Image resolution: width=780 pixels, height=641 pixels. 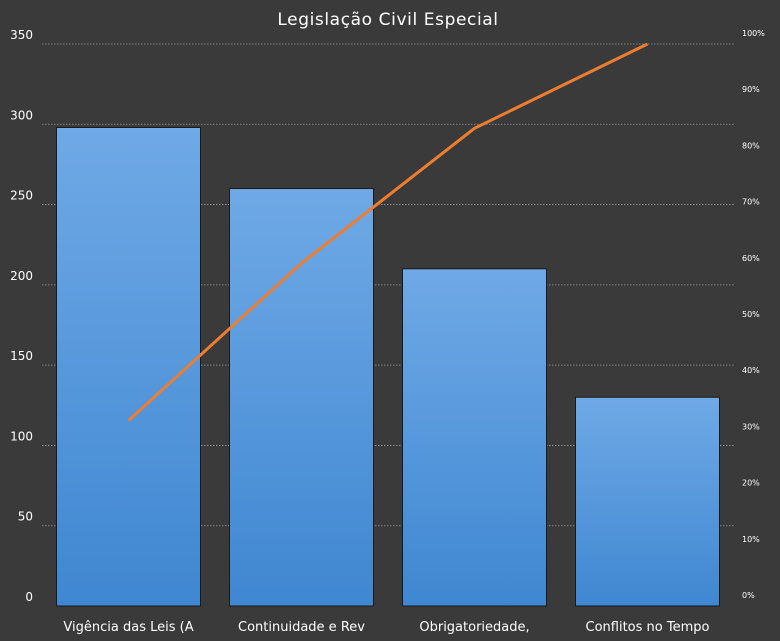 I want to click on left-tick-label: 150, so click(x=21, y=356).